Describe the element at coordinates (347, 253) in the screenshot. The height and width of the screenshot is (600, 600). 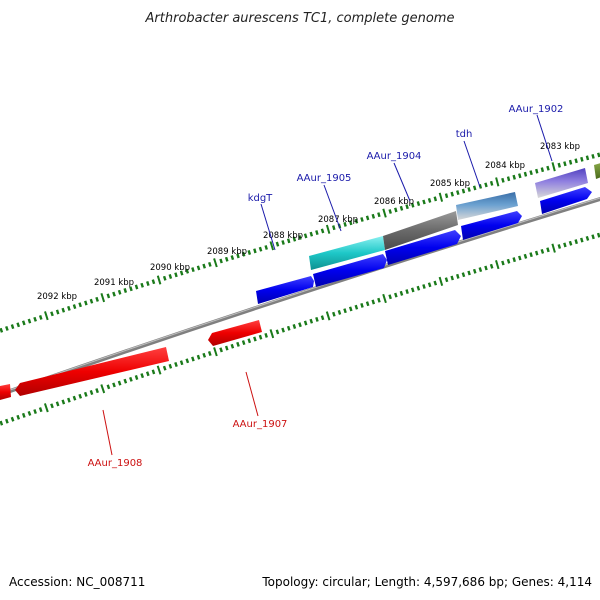
I see `feature-aaur-1905-cog` at that location.